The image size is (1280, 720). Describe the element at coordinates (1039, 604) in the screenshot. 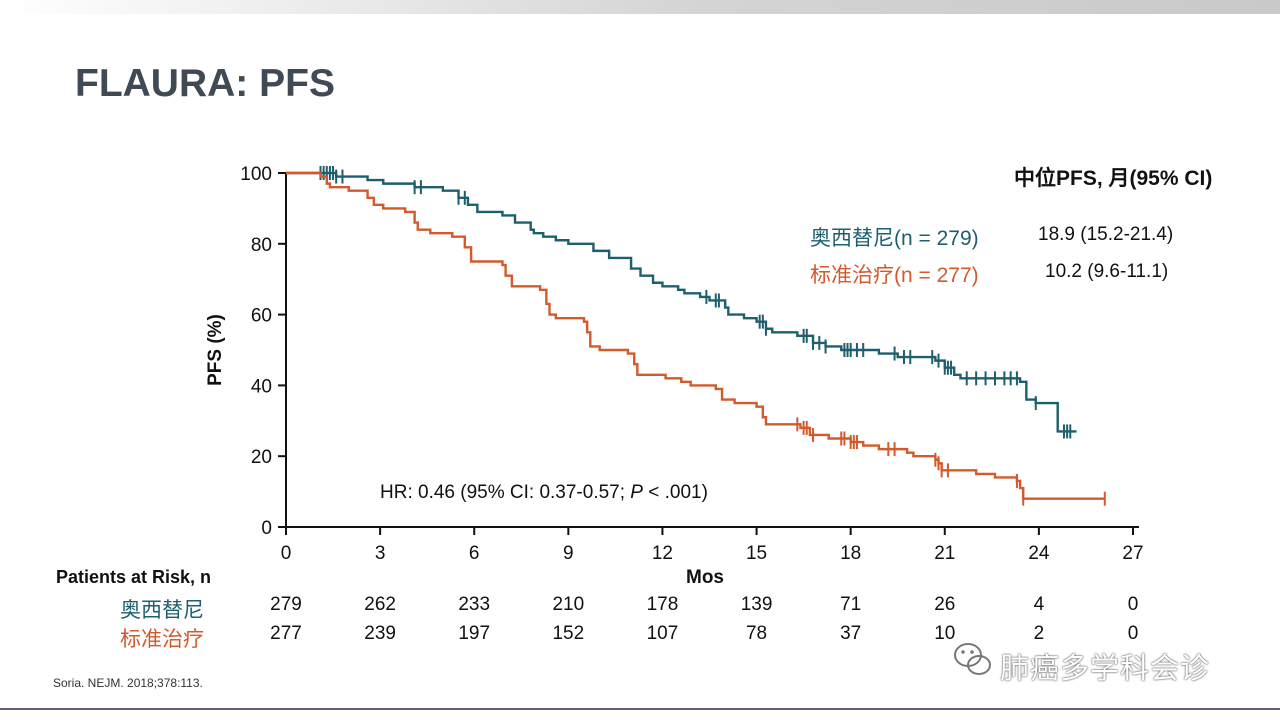

I see `risk-count: 4` at that location.